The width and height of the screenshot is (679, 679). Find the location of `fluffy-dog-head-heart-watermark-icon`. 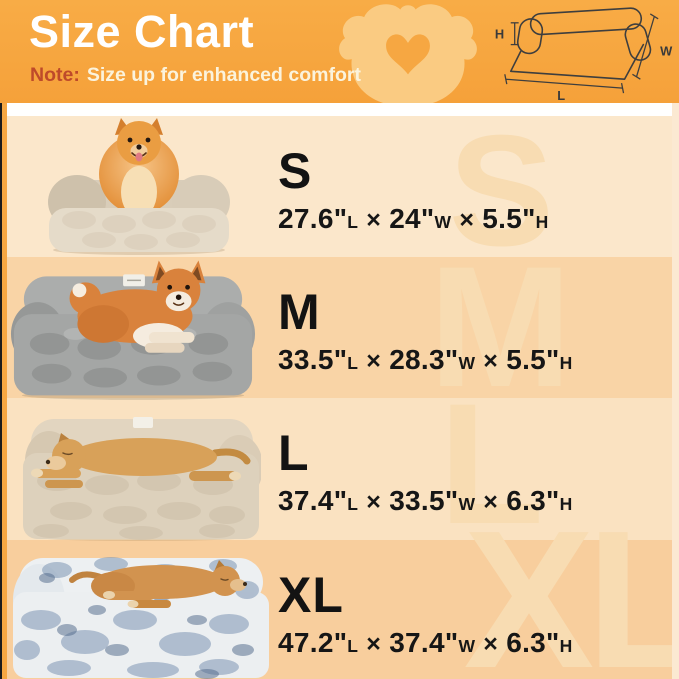

fluffy-dog-head-heart-watermark-icon is located at coordinates (408, 53).